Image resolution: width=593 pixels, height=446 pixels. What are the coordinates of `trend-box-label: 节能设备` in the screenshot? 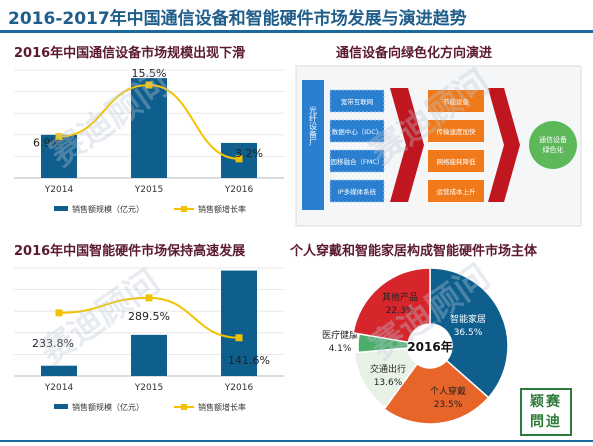 It's located at (456, 101).